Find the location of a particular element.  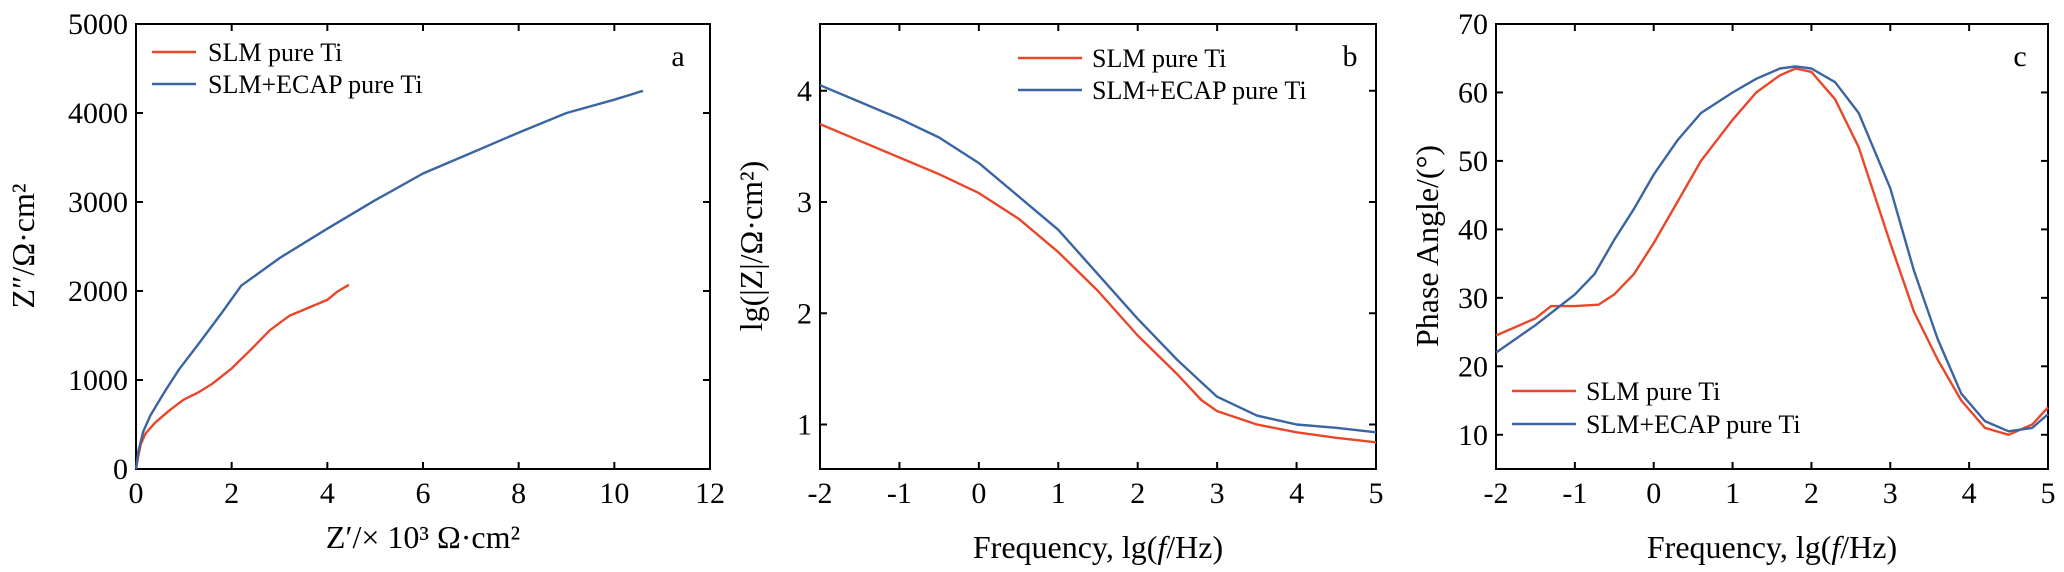

x-tick-label-c-6: 4 is located at coordinates (1969, 493).